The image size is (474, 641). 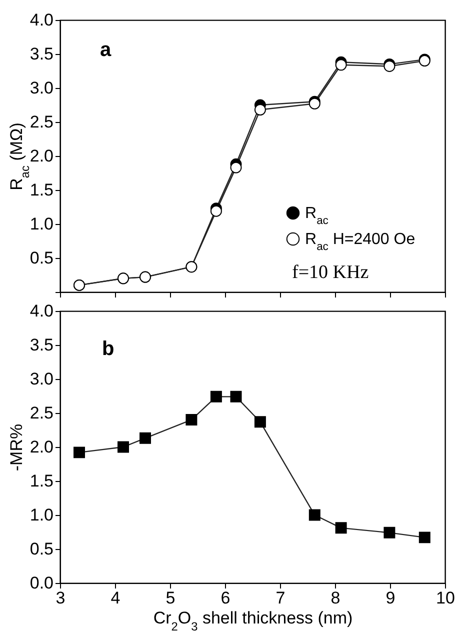 What do you see at coordinates (330, 272) in the screenshot?
I see `annotation: f=10 KHz` at bounding box center [330, 272].